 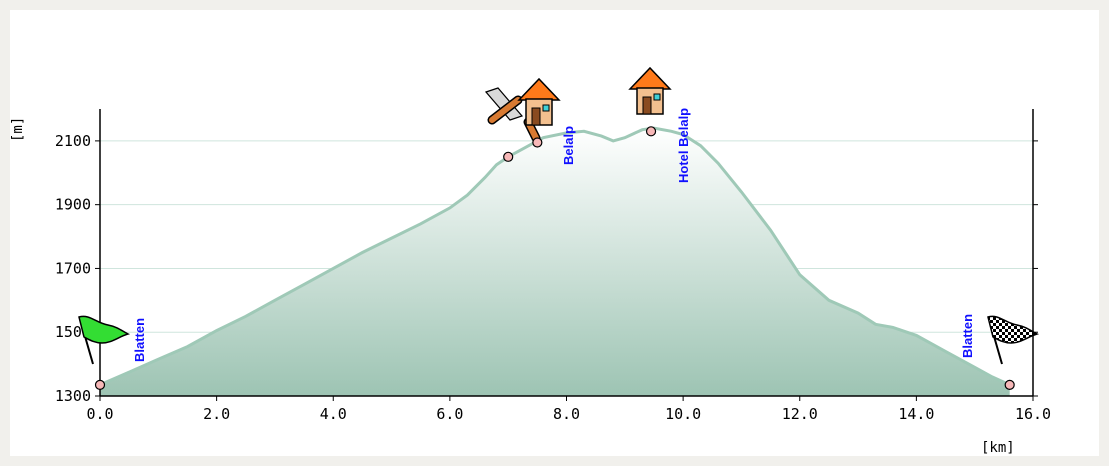 What do you see at coordinates (568, 145) in the screenshot?
I see `waypoint-label-belalp: Belalp` at bounding box center [568, 145].